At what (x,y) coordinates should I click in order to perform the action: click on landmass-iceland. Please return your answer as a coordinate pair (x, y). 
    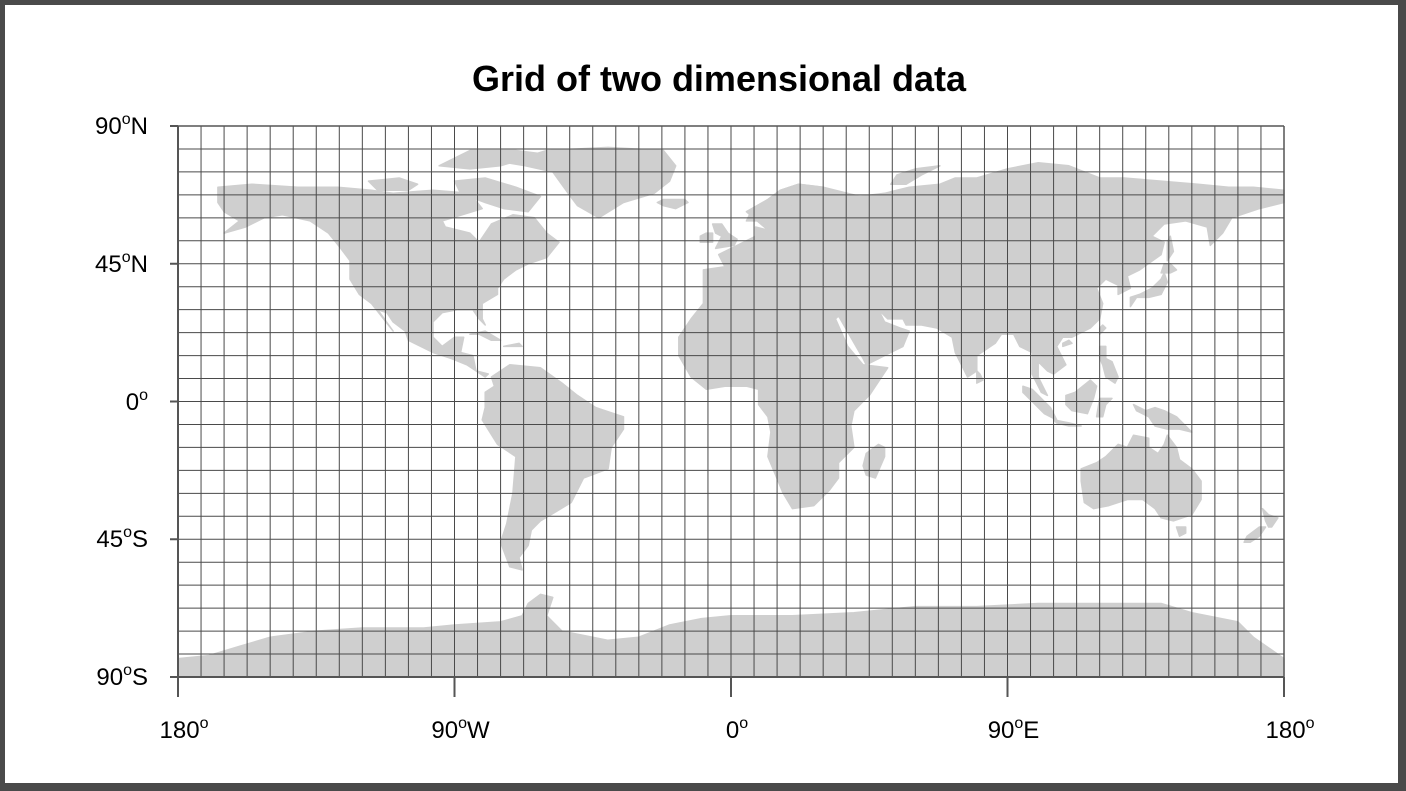
    Looking at the image, I should click on (672, 204).